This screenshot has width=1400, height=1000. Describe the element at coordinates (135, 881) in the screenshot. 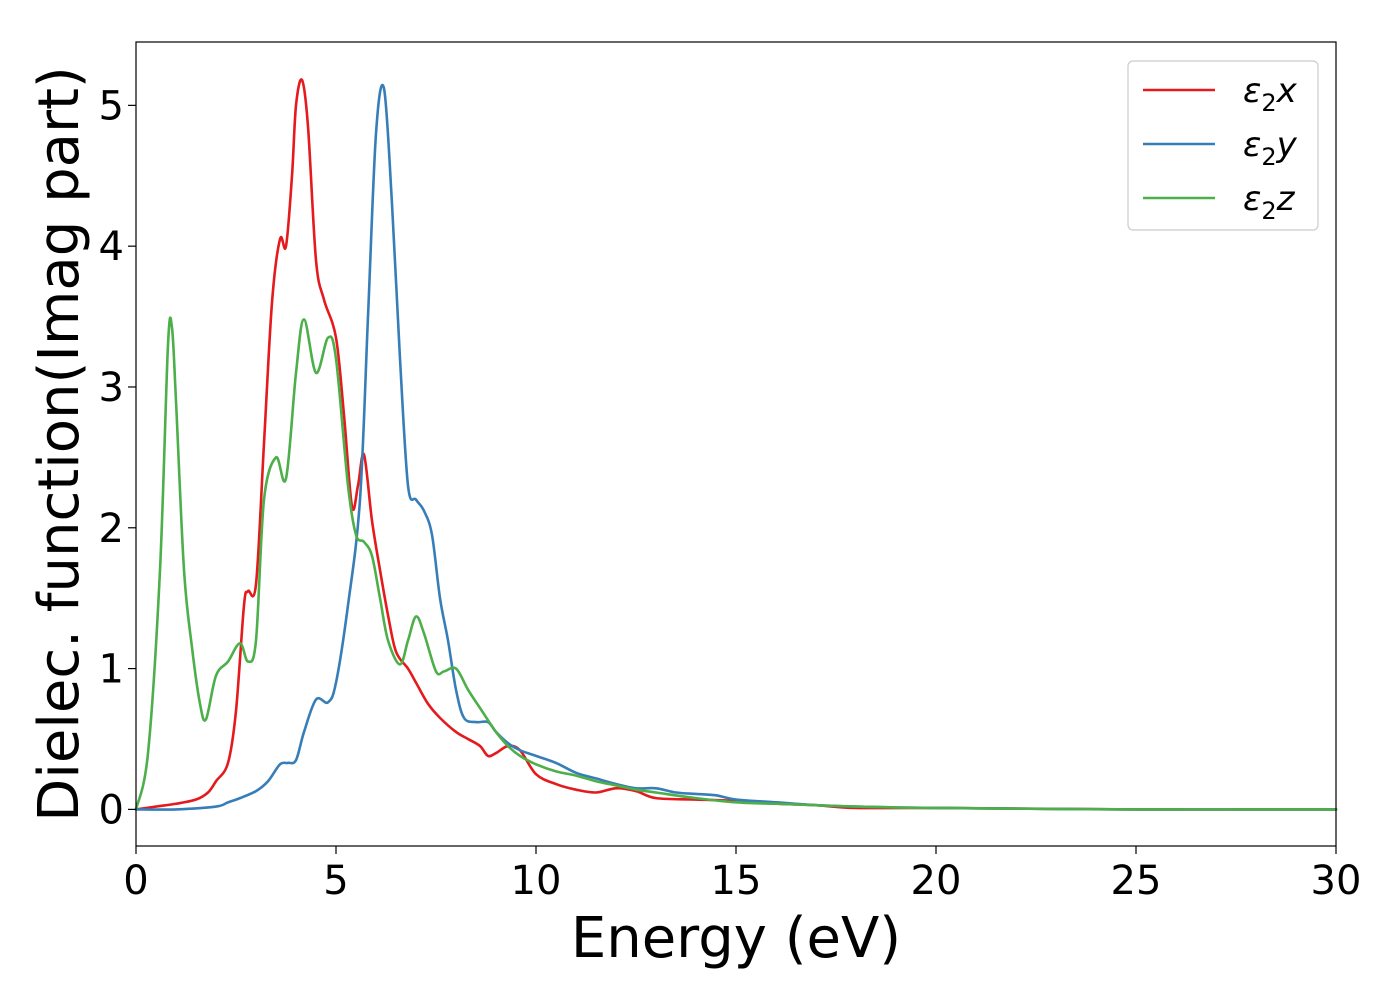

I see `x-tick-label: 0` at that location.